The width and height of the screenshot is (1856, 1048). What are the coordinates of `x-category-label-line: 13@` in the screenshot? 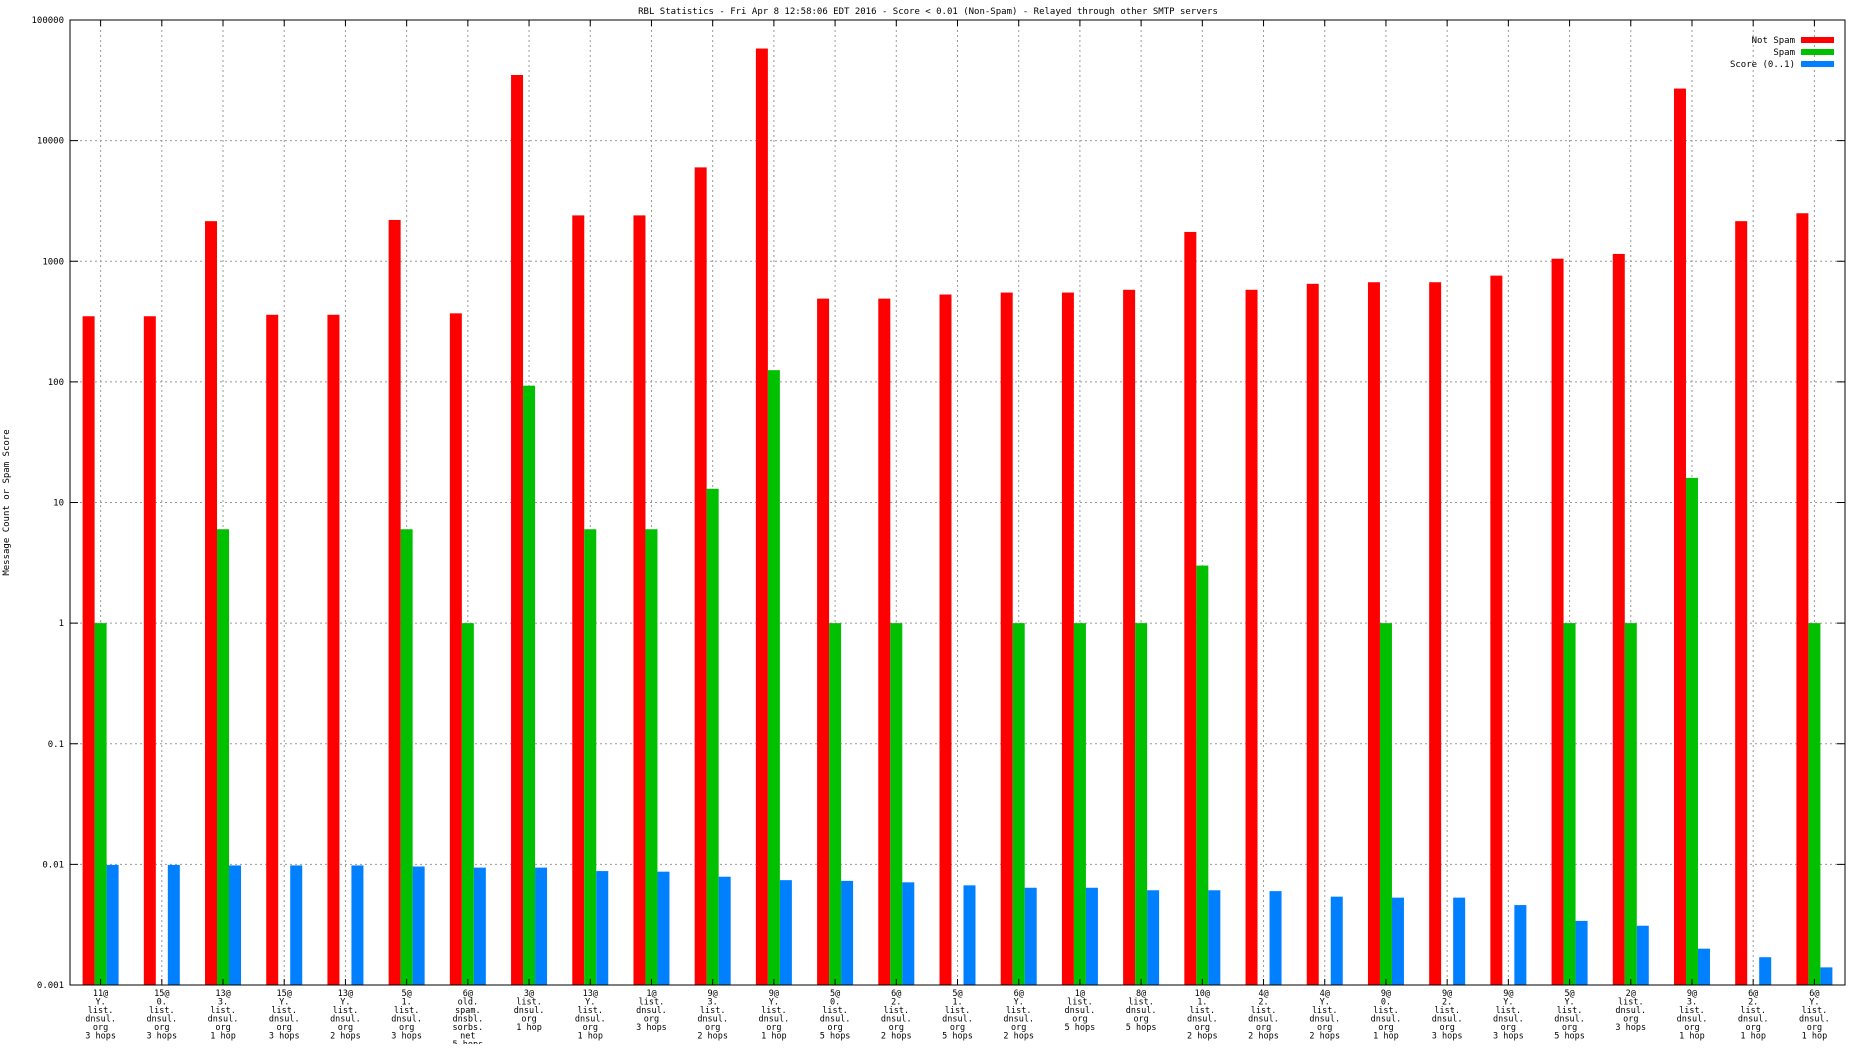 It's located at (590, 994).